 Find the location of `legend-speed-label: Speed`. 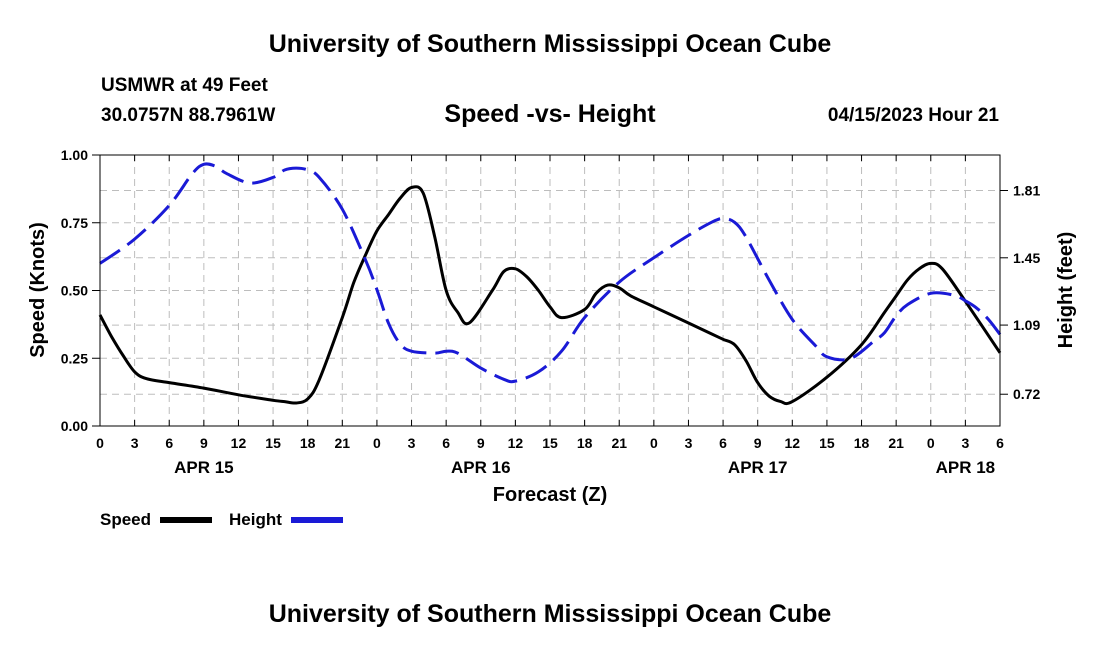

legend-speed-label: Speed is located at coordinates (125, 519).